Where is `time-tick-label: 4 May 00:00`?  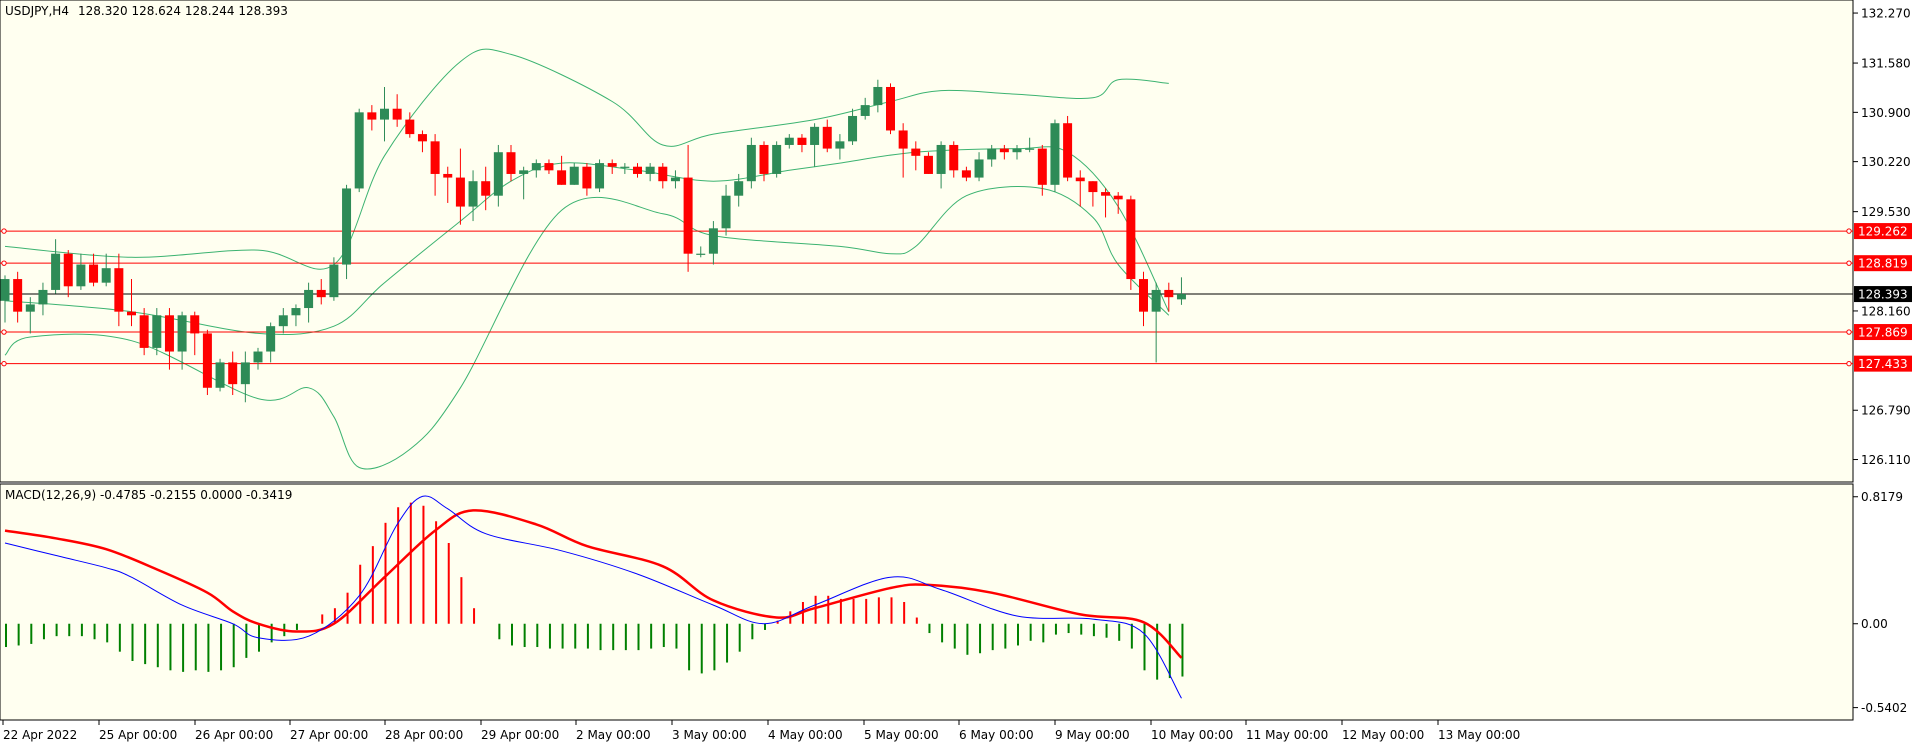 time-tick-label: 4 May 00:00 is located at coordinates (805, 735).